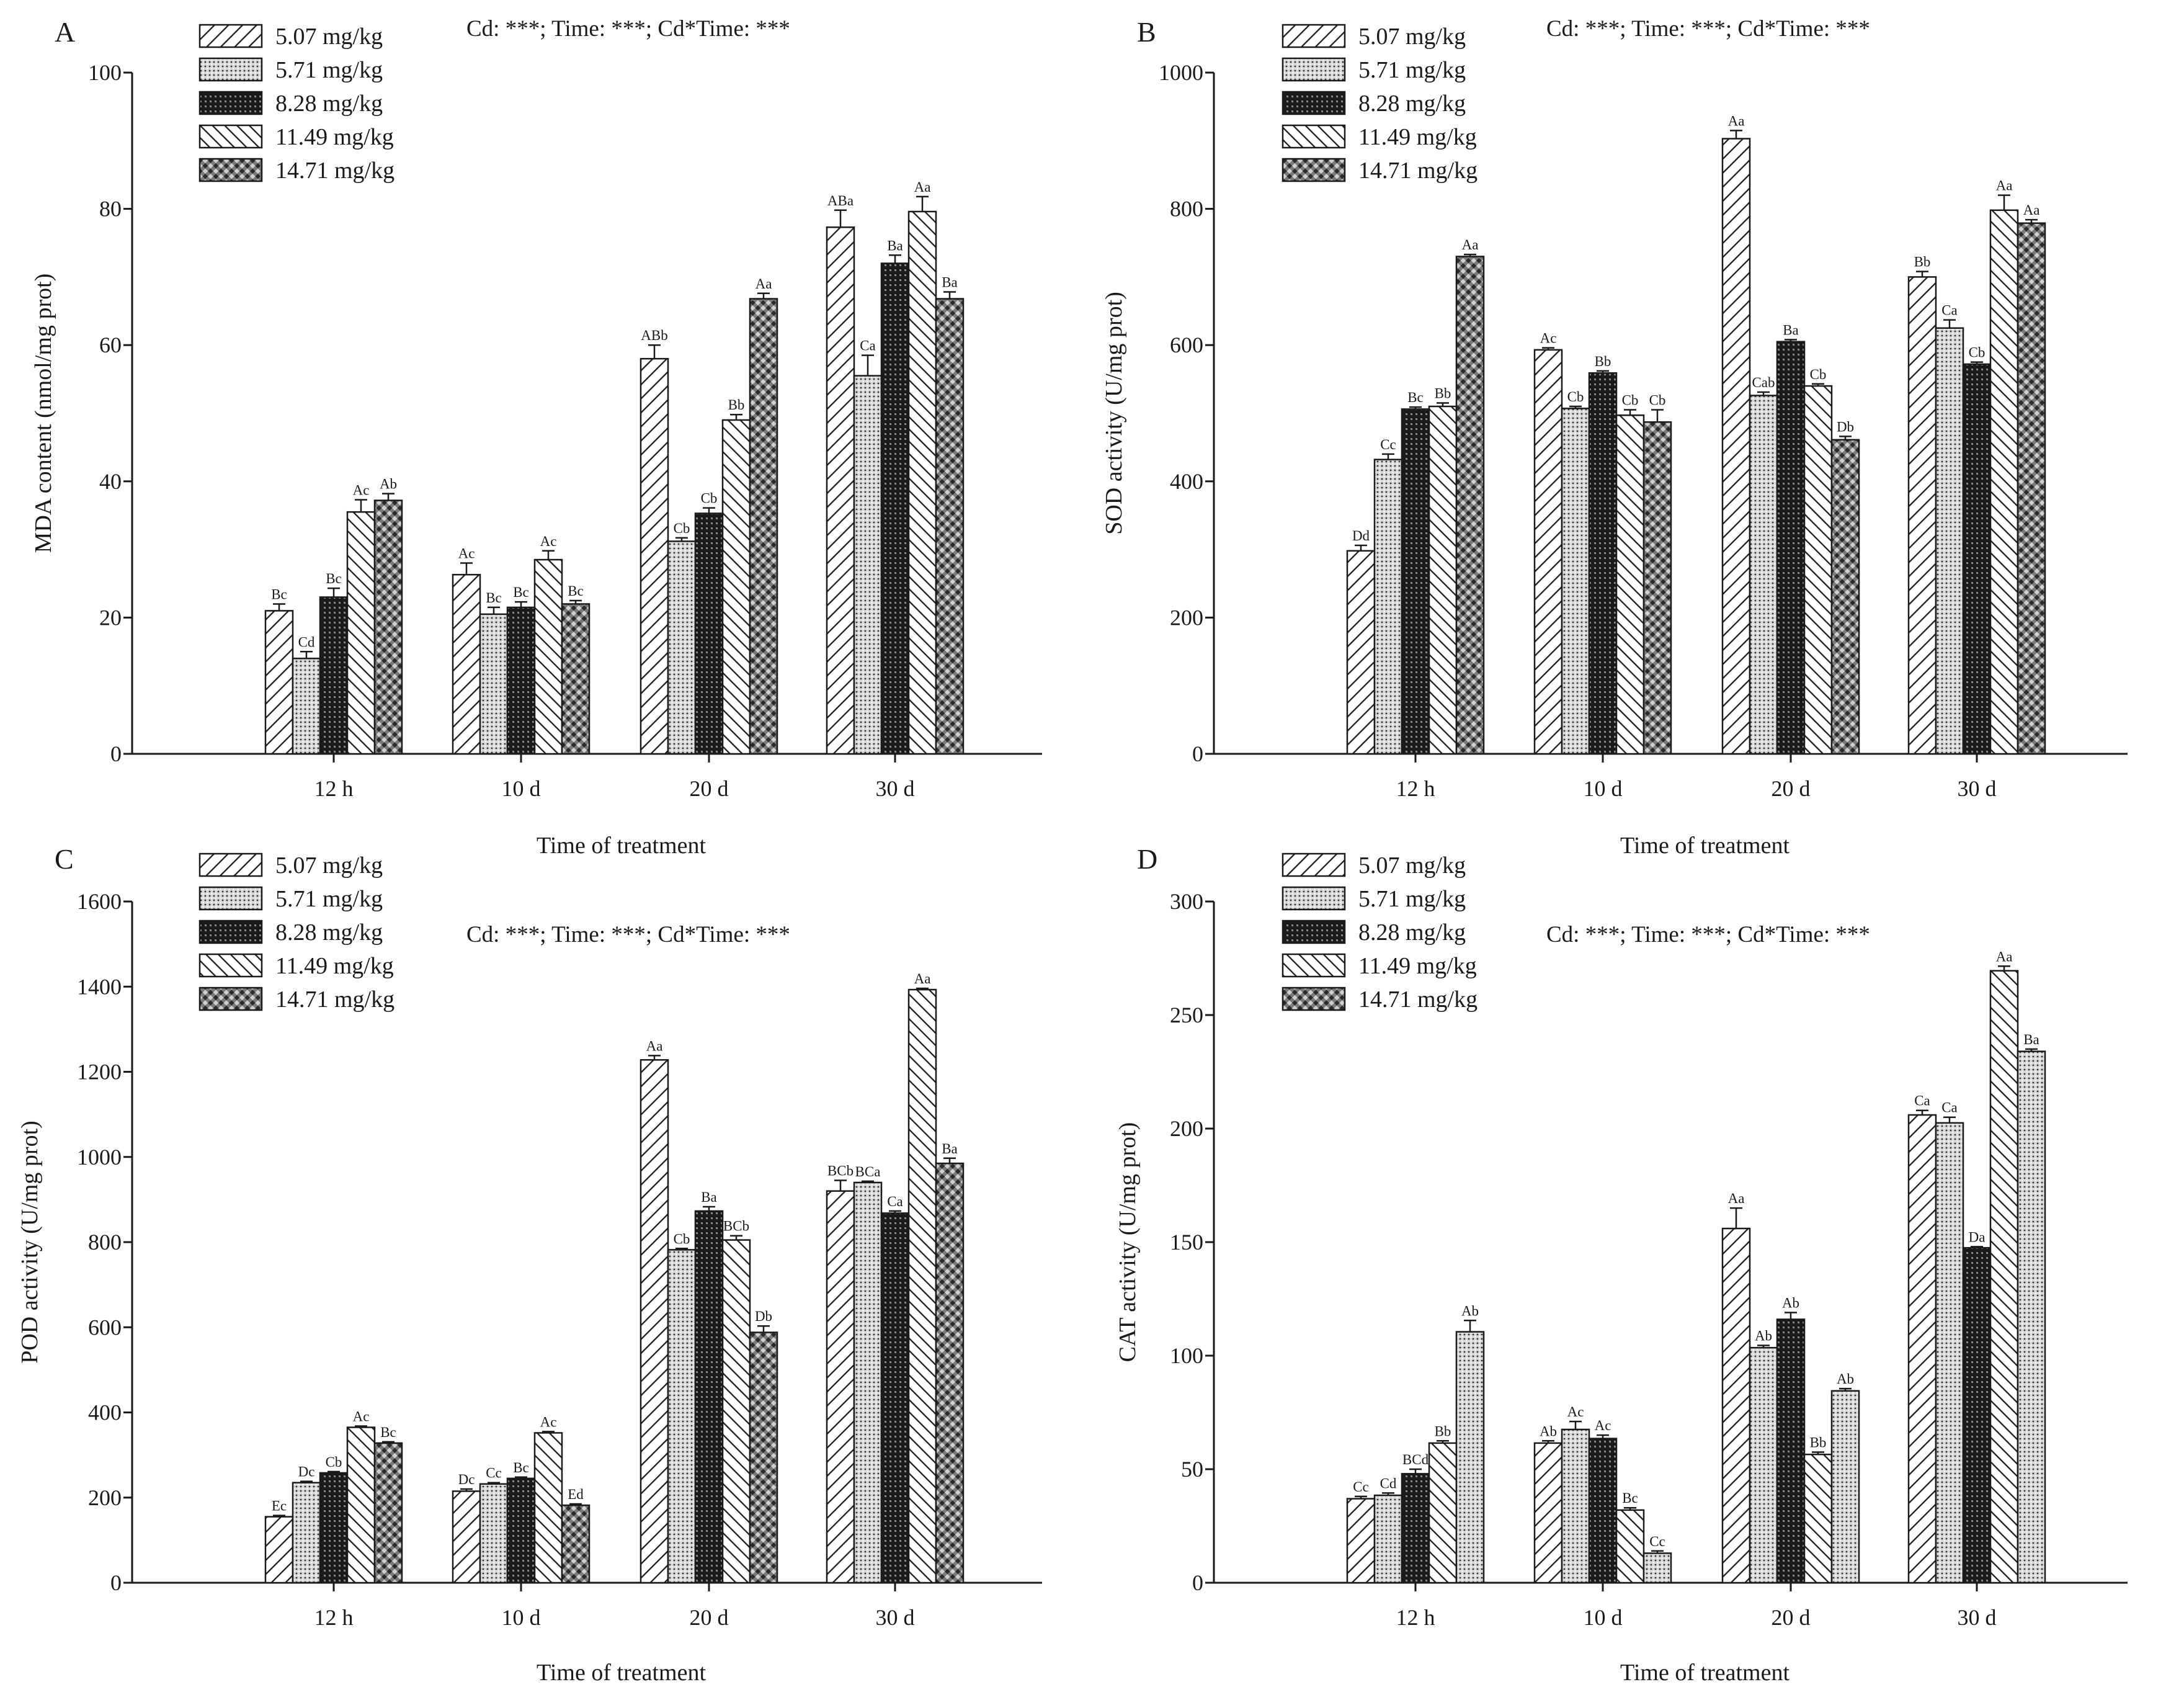 The image size is (2184, 1700). Describe the element at coordinates (841, 201) in the screenshot. I see `bar-label: ABa` at that location.